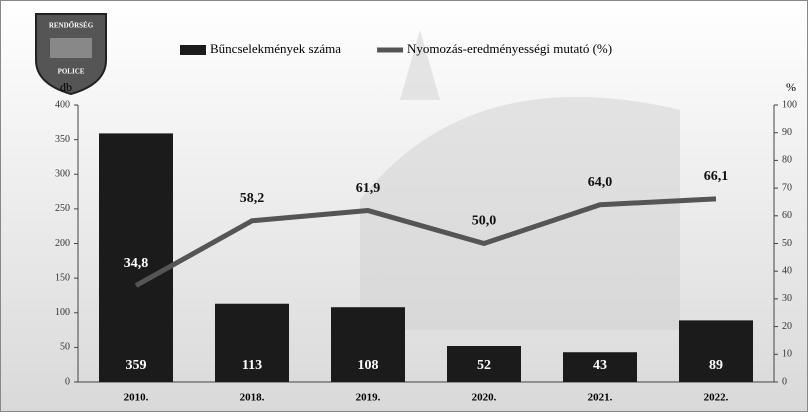  I want to click on y-tick-label: 0, so click(67, 381).